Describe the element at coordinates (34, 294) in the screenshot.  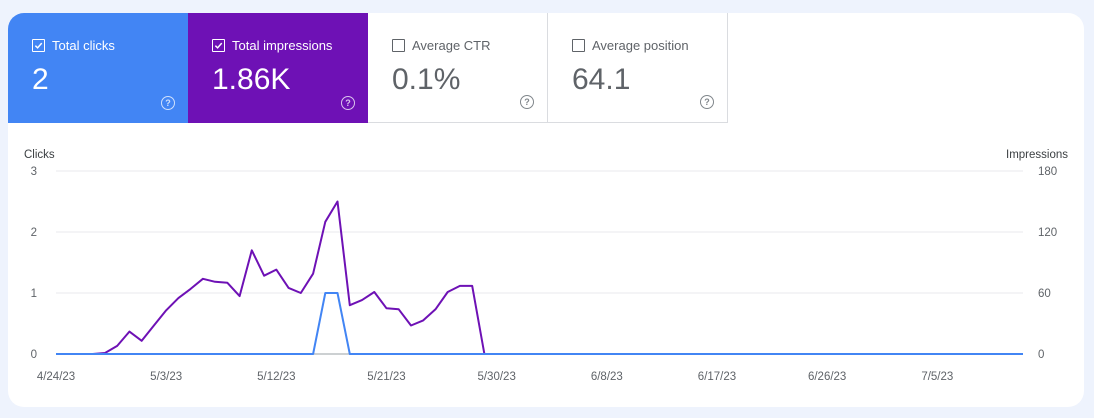
I see `y-tick-left: 1` at that location.